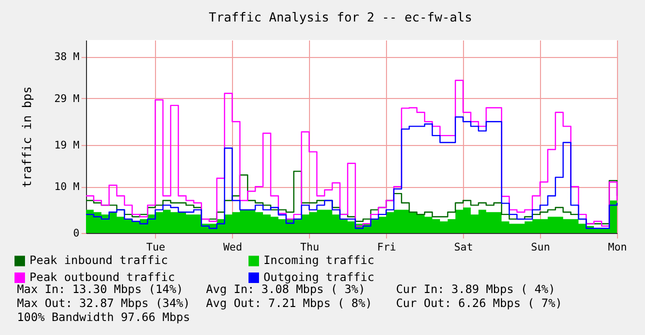 The image size is (645, 335). Describe the element at coordinates (67, 98) in the screenshot. I see `y-tick-label: 29 M` at that location.